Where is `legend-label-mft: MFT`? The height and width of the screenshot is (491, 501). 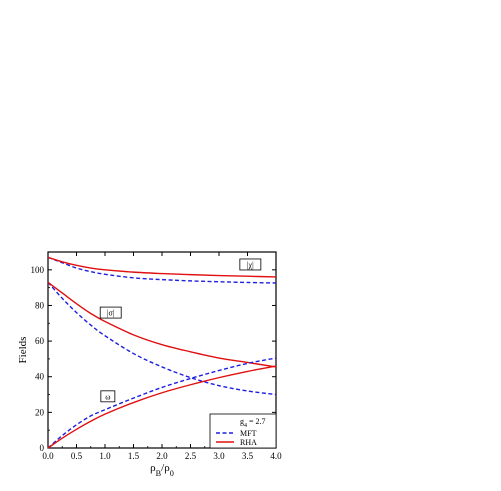 legend-label-mft: MFT is located at coordinates (248, 433).